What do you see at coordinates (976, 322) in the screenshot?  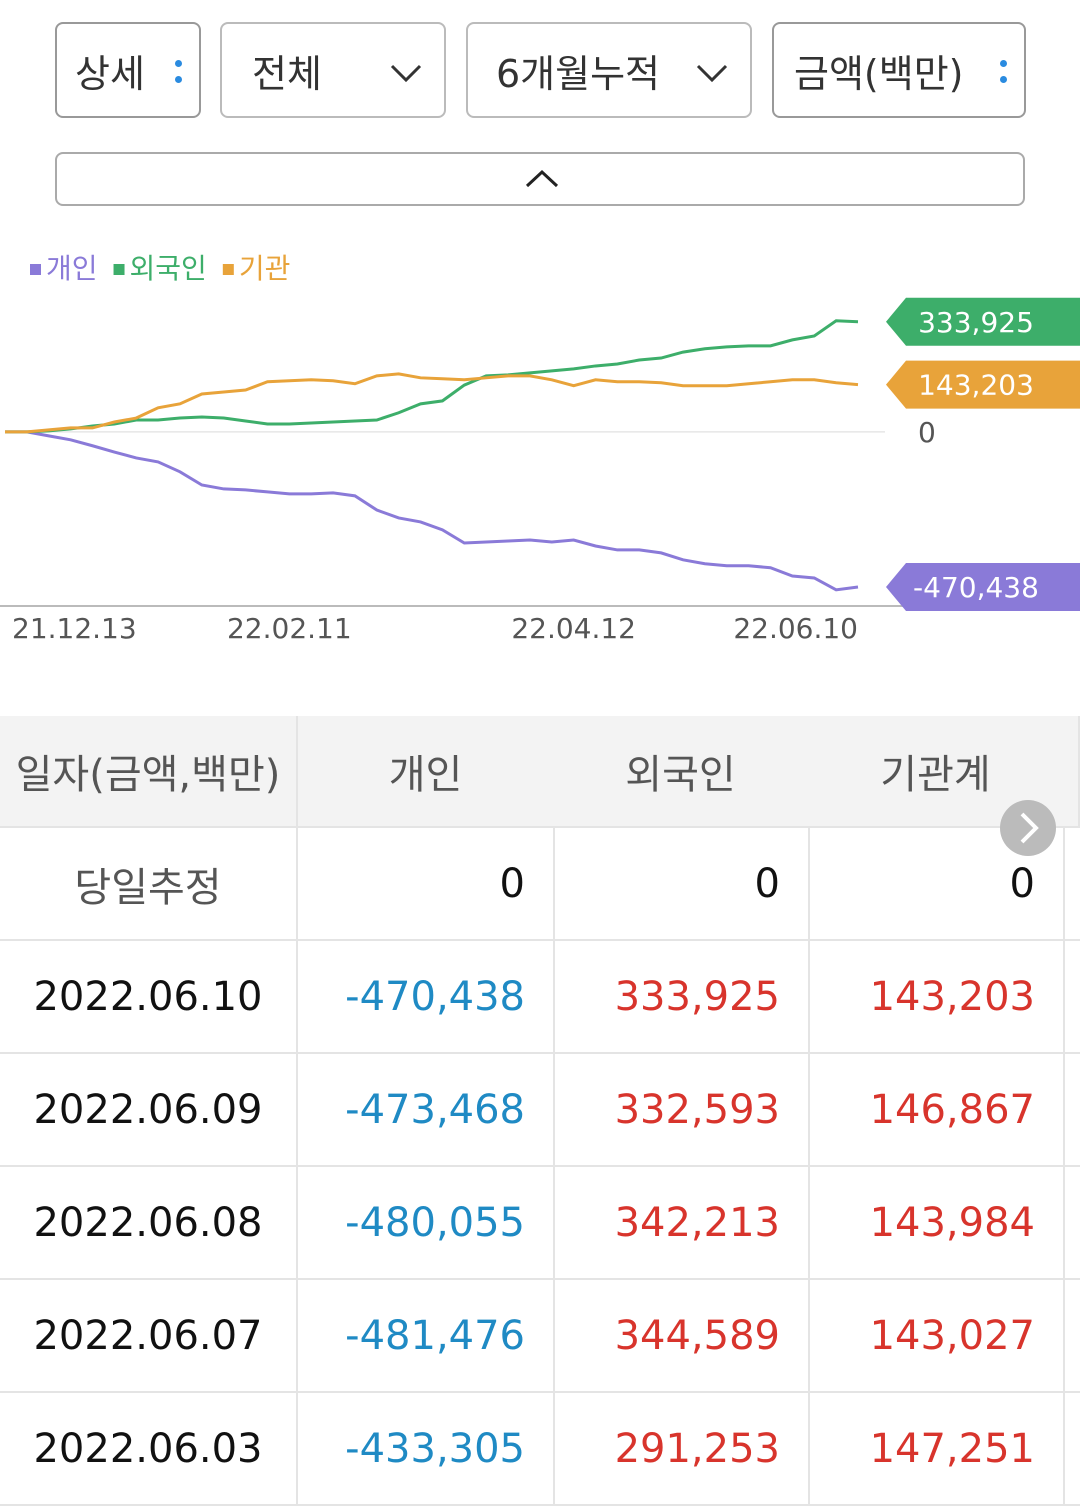 I see `end-value-label: 333,925` at bounding box center [976, 322].